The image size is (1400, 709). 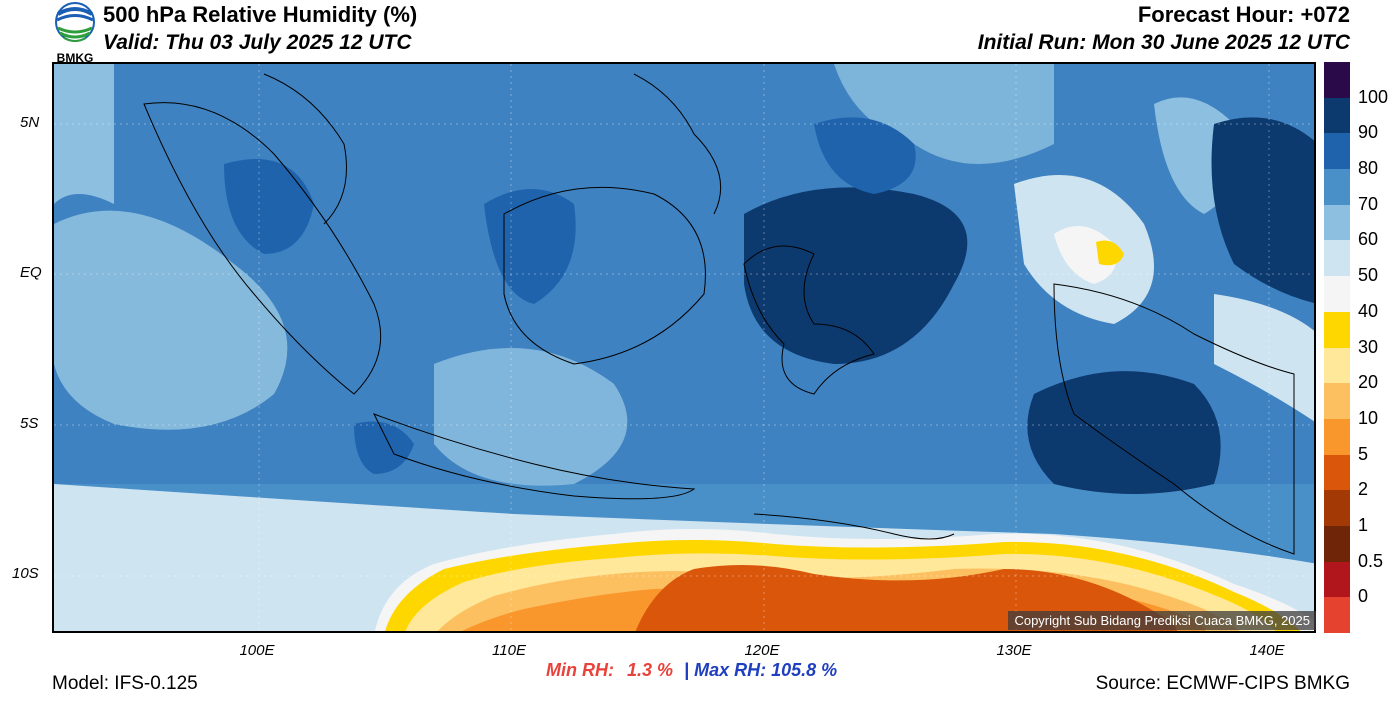 What do you see at coordinates (1368, 417) in the screenshot?
I see `colorbar-label: 10` at bounding box center [1368, 417].